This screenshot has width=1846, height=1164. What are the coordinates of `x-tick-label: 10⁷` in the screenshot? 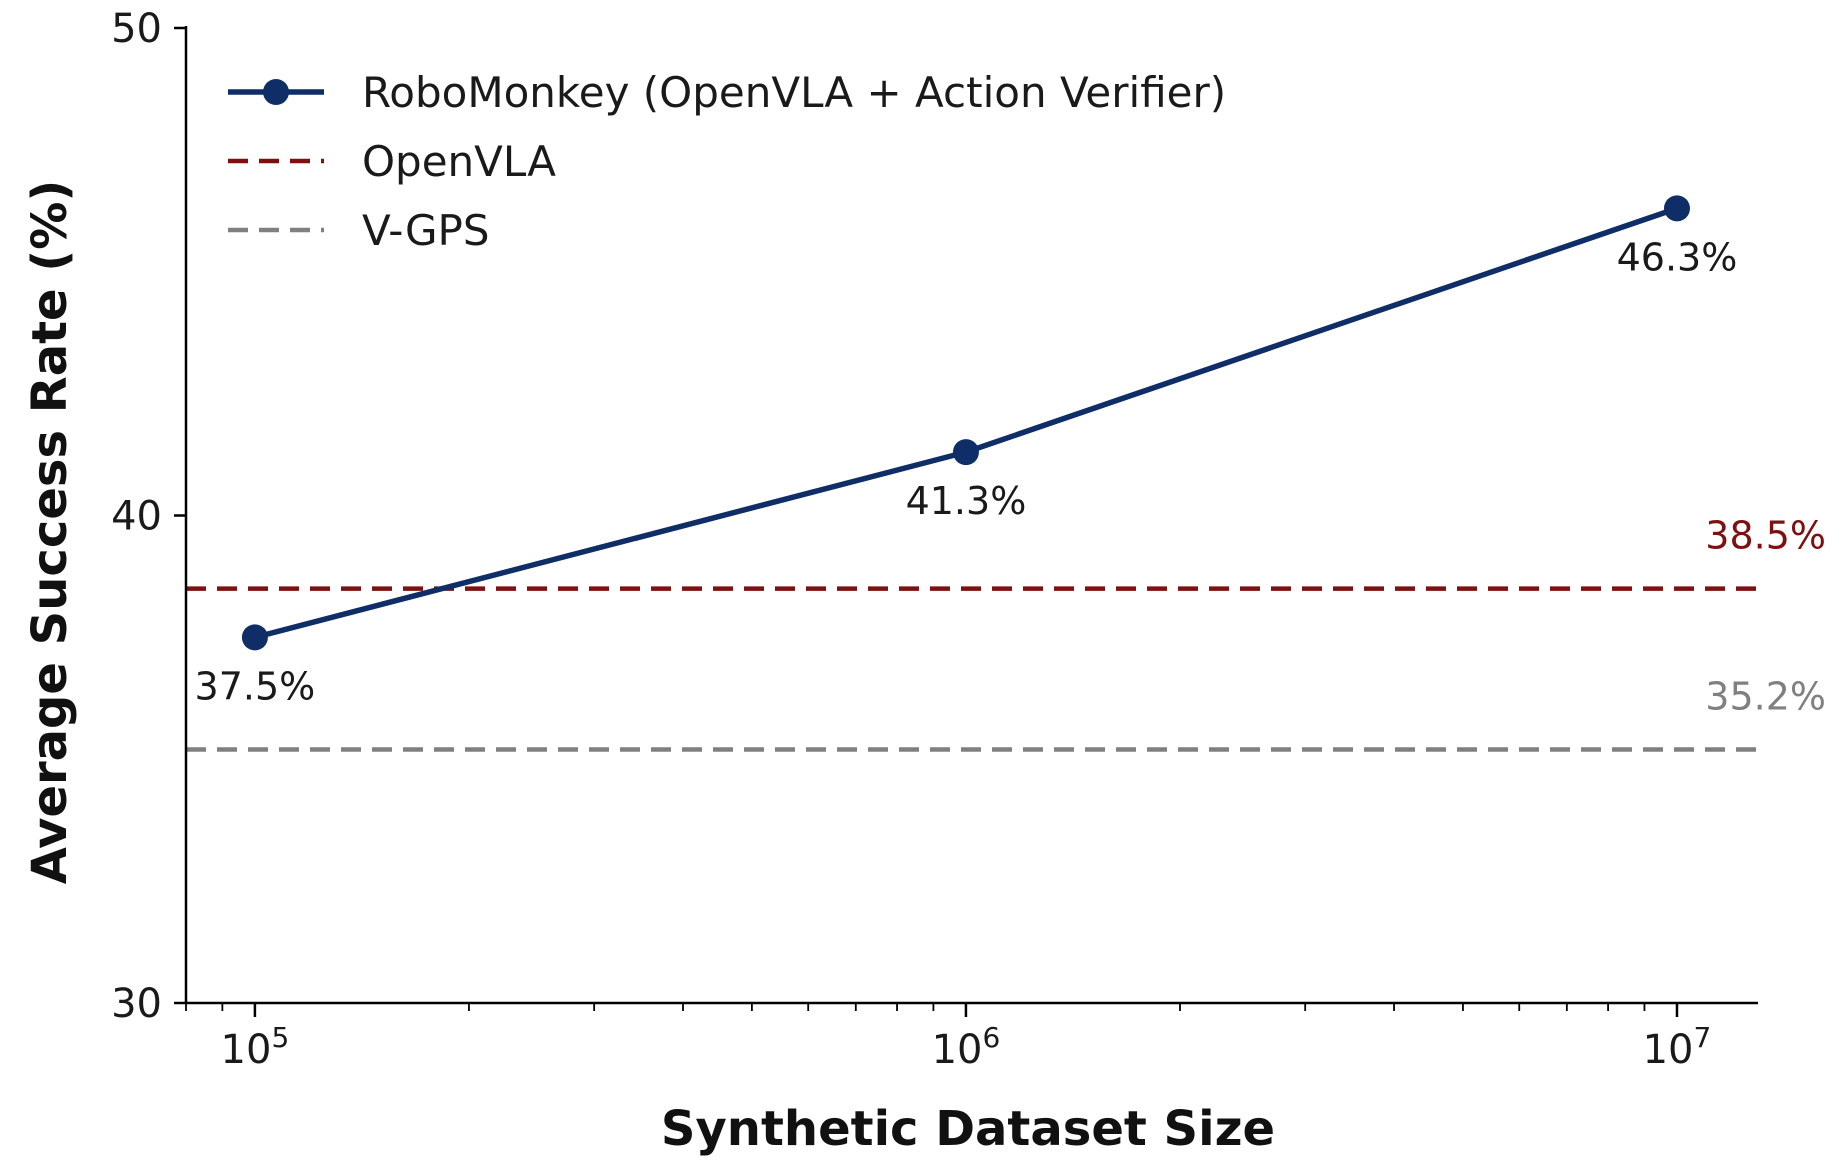 It's located at (1677, 1047).